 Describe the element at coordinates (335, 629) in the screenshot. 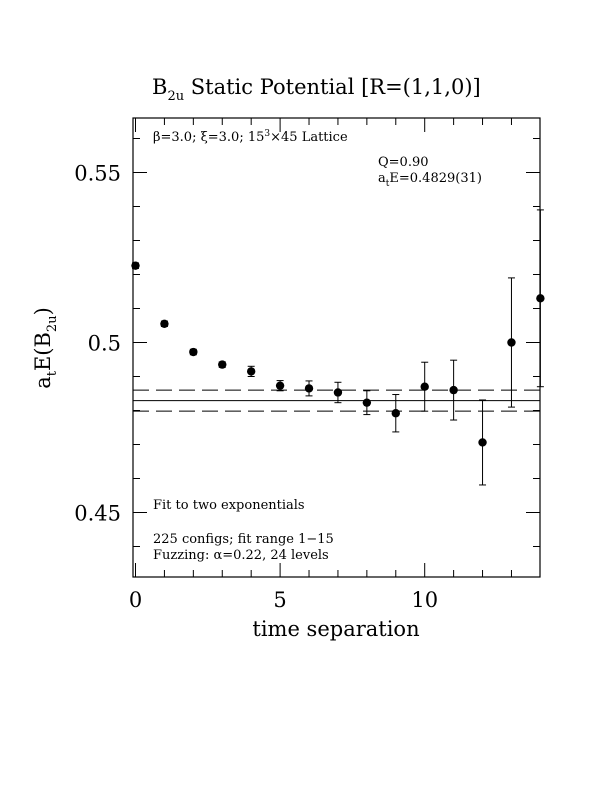

I see `x-axis-label: time separation` at that location.